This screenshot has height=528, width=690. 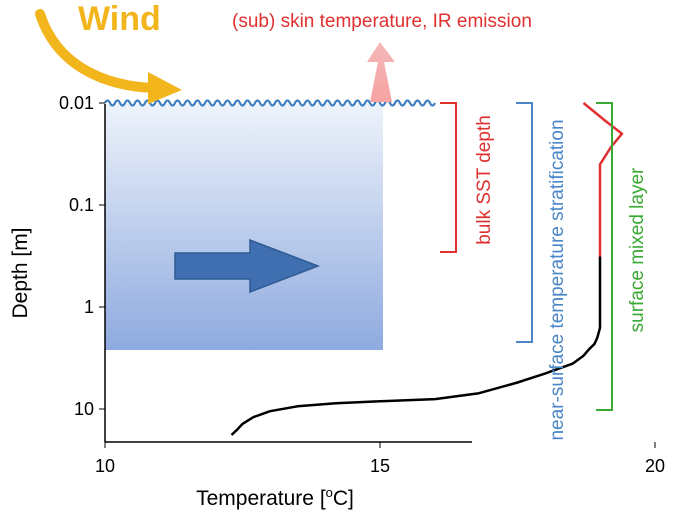 I want to click on skin-temperature-label: (sub) skin temperature, IR emission, so click(x=382, y=21).